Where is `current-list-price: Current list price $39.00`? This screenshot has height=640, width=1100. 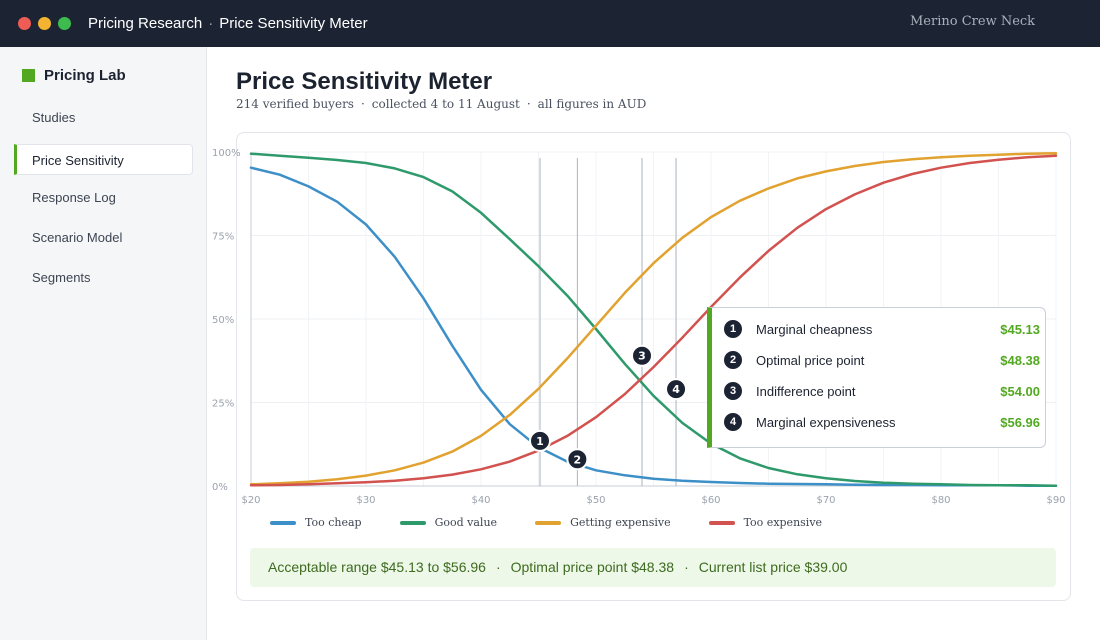 current-list-price: Current list price $39.00 is located at coordinates (773, 567).